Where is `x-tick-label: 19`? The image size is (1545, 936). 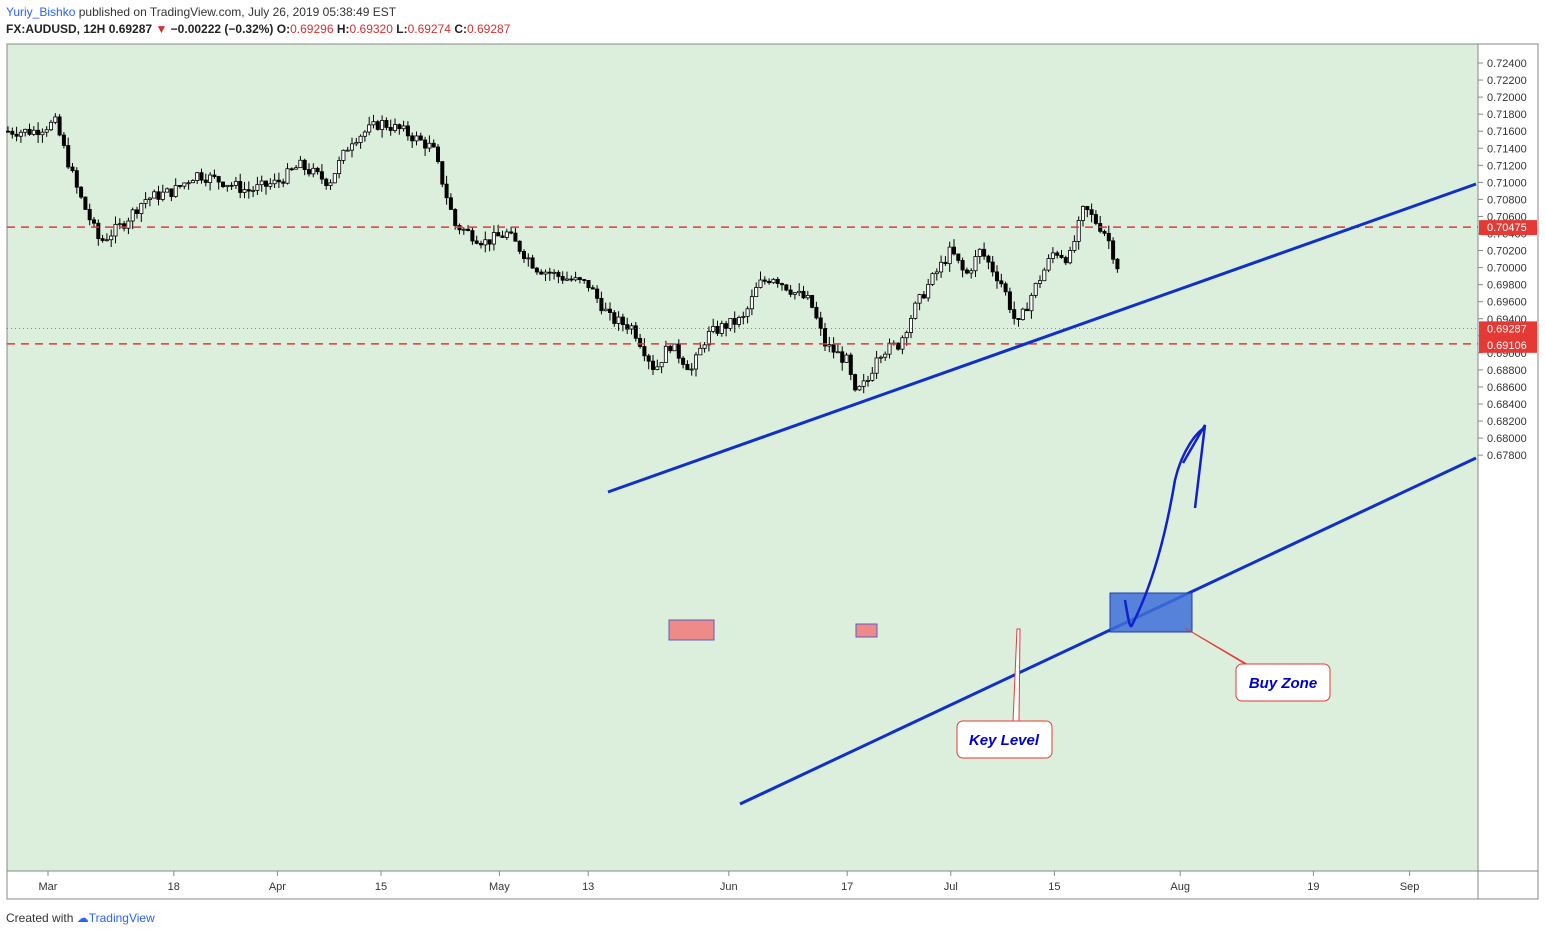 x-tick-label: 19 is located at coordinates (1313, 887).